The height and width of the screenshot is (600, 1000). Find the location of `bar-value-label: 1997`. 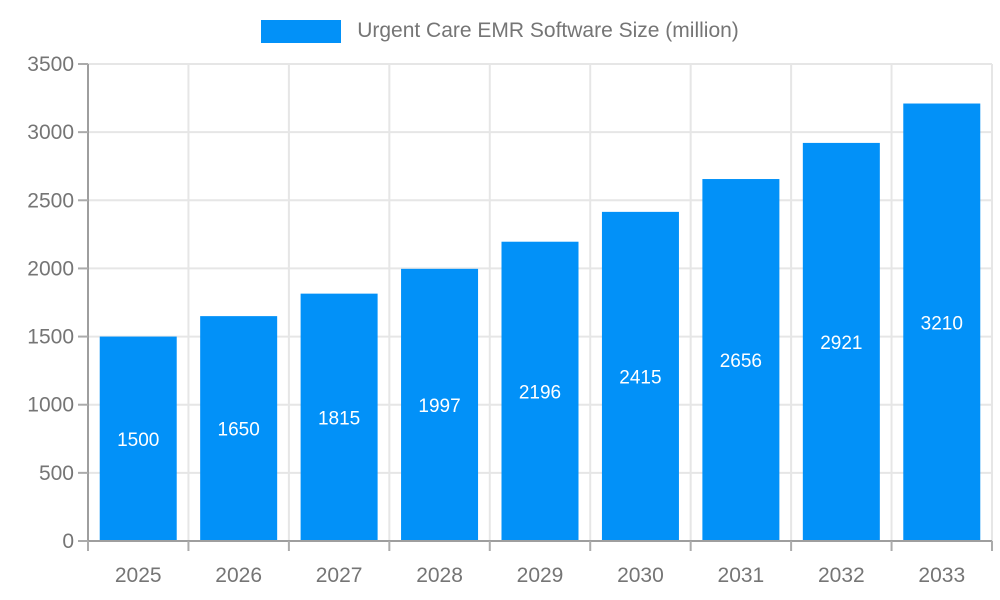

bar-value-label: 1997 is located at coordinates (439, 406).